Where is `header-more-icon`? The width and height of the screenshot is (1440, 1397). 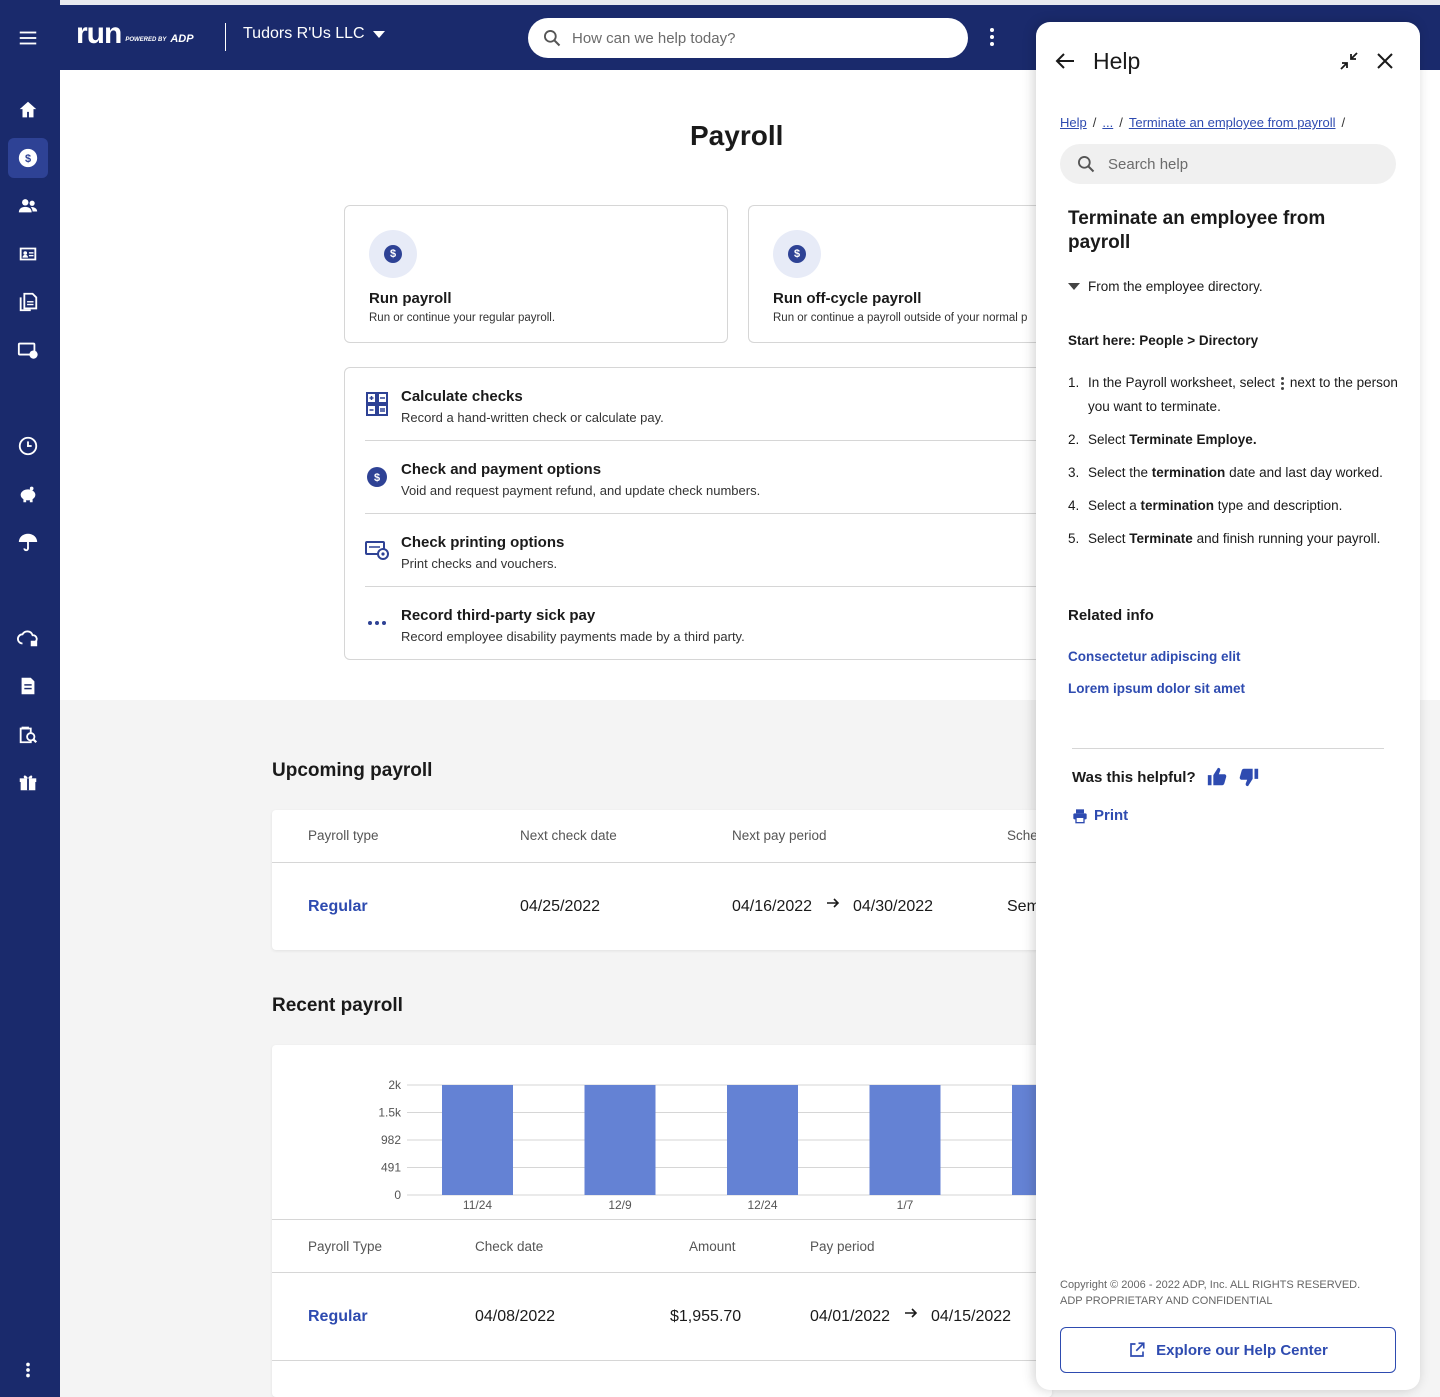 header-more-icon is located at coordinates (992, 40).